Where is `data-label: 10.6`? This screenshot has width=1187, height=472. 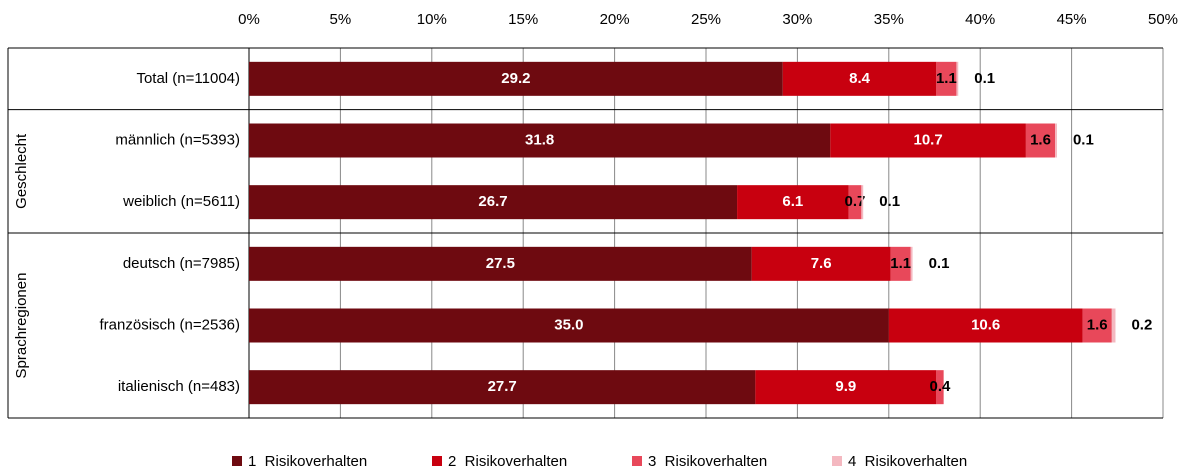 data-label: 10.6 is located at coordinates (985, 324).